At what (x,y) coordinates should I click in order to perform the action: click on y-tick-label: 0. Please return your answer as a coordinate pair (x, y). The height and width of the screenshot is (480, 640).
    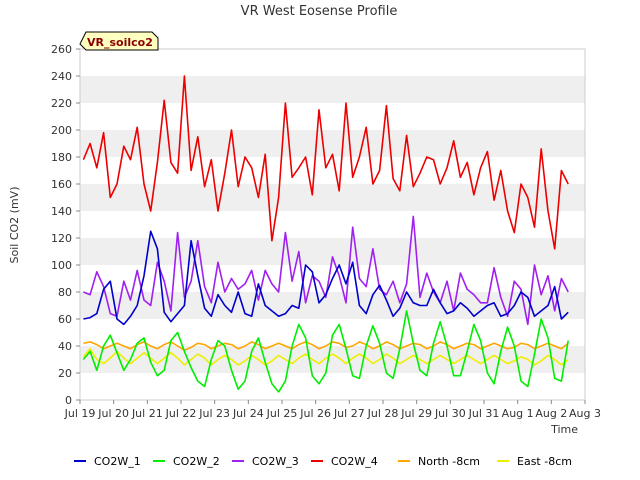
    Looking at the image, I should click on (68, 400).